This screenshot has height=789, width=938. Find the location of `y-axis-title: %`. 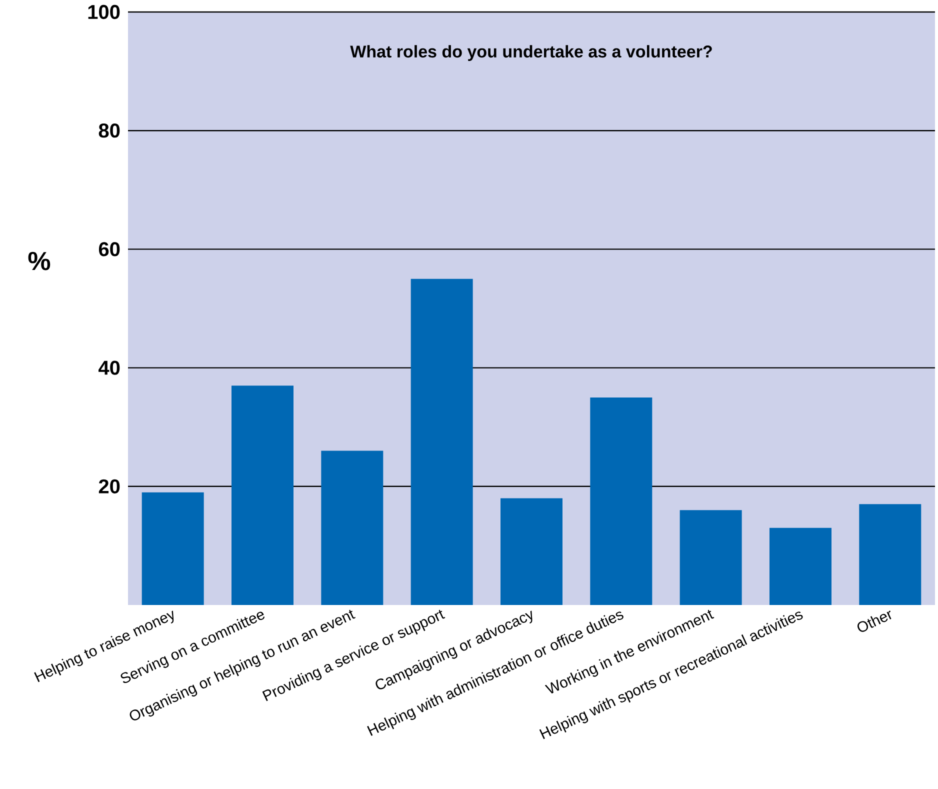

y-axis-title: % is located at coordinates (39, 261).